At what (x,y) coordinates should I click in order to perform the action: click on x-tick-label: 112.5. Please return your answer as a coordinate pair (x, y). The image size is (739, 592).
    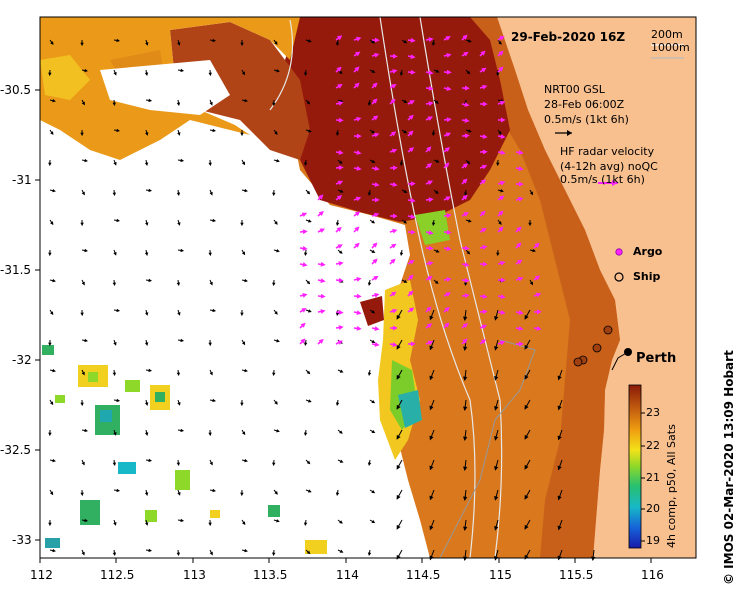
    Looking at the image, I should click on (117, 575).